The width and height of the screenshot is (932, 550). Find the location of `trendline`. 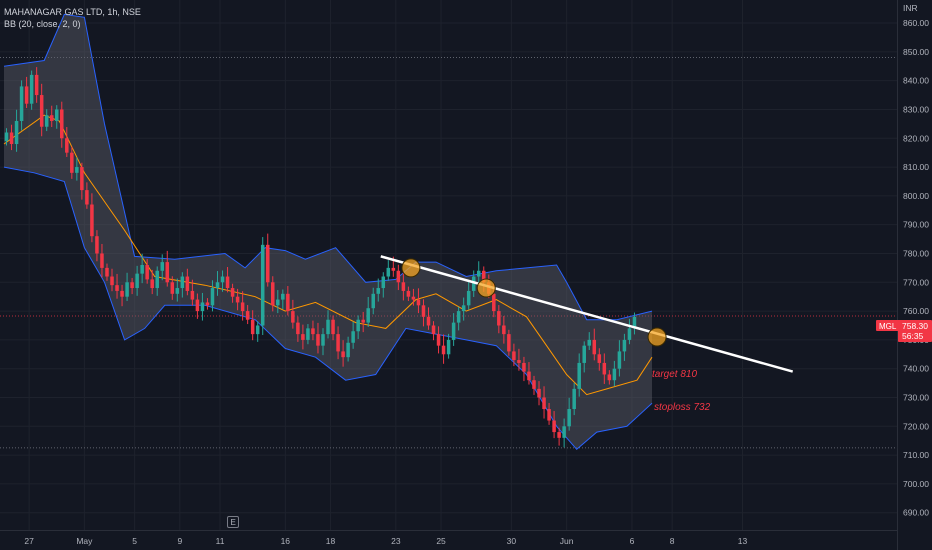

trendline is located at coordinates (587, 314).